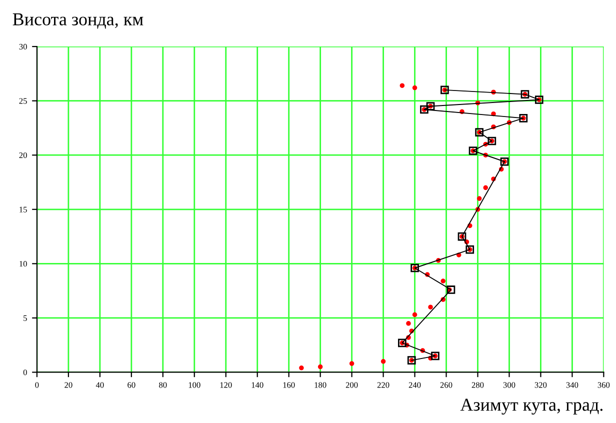 The height and width of the screenshot is (423, 616). Describe the element at coordinates (23, 264) in the screenshot. I see `y-tick-label: 10` at that location.